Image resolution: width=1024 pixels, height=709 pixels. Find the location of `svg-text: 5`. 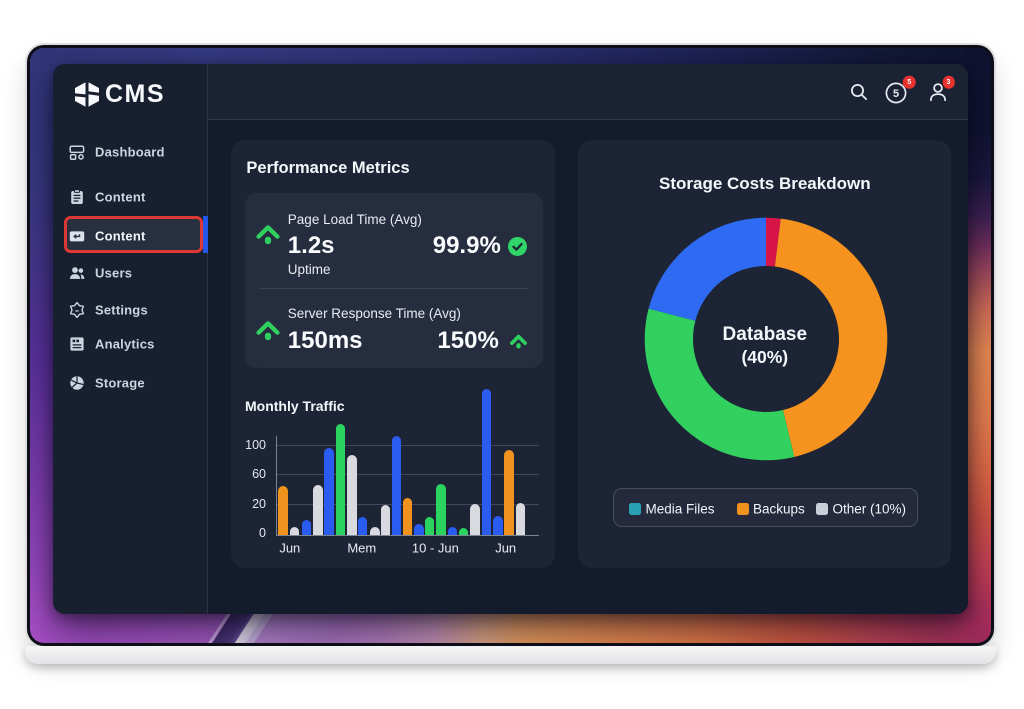

svg-text: 5 is located at coordinates (896, 94).